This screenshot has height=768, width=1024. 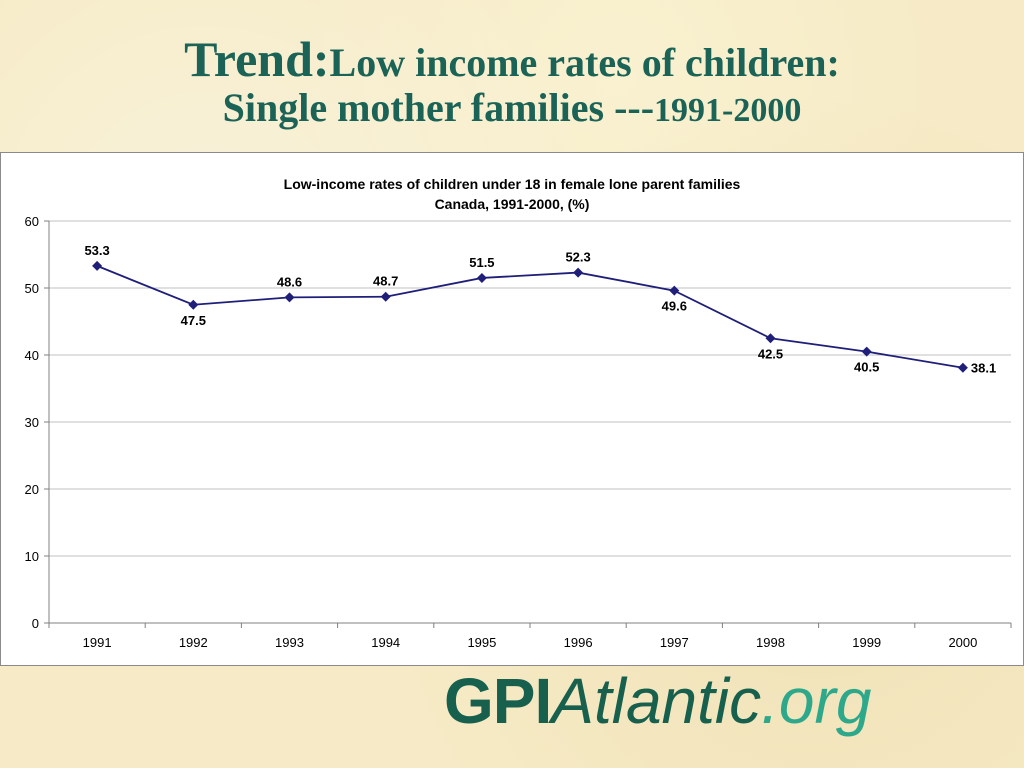 What do you see at coordinates (96, 250) in the screenshot?
I see `data-label: 53.3` at bounding box center [96, 250].